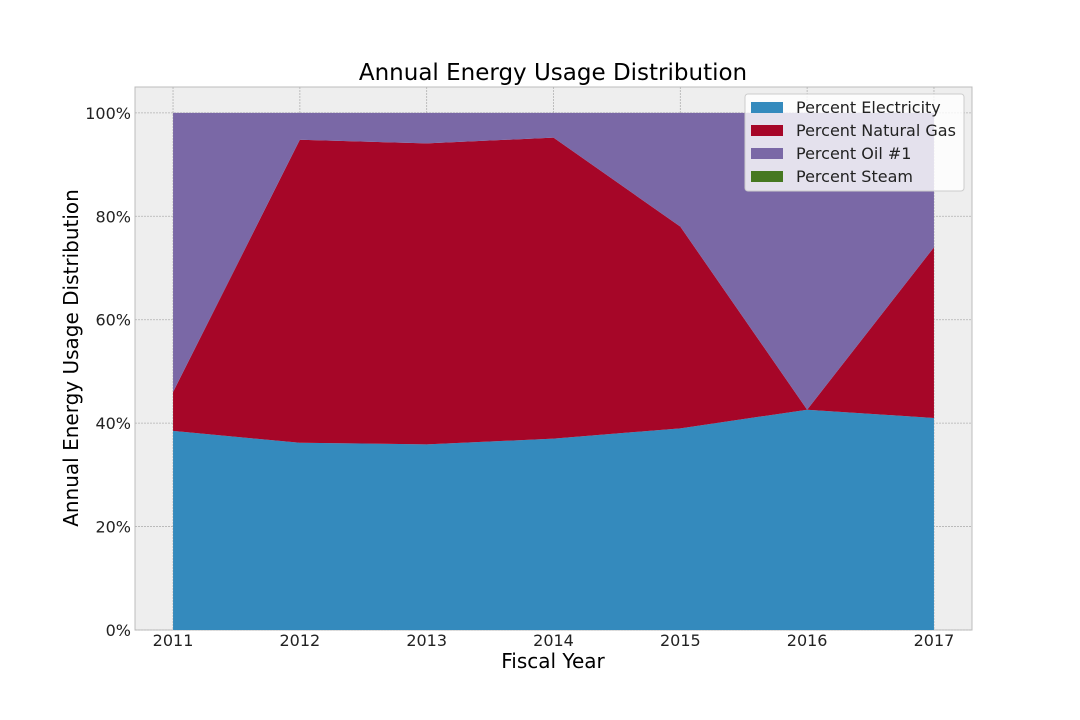  I want to click on legend-label: Percent Oil #1, so click(853, 153).